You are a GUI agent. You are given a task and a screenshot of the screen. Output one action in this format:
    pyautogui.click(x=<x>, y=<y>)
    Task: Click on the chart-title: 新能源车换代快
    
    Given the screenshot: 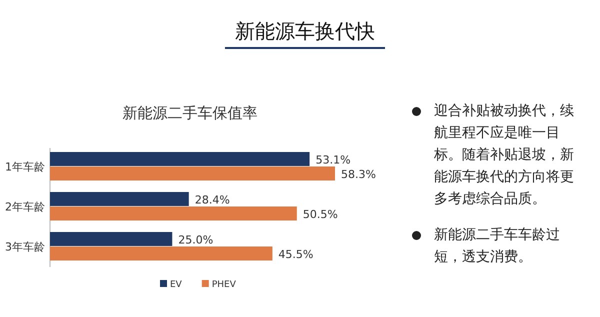 What is the action you would take?
    pyautogui.click(x=305, y=31)
    